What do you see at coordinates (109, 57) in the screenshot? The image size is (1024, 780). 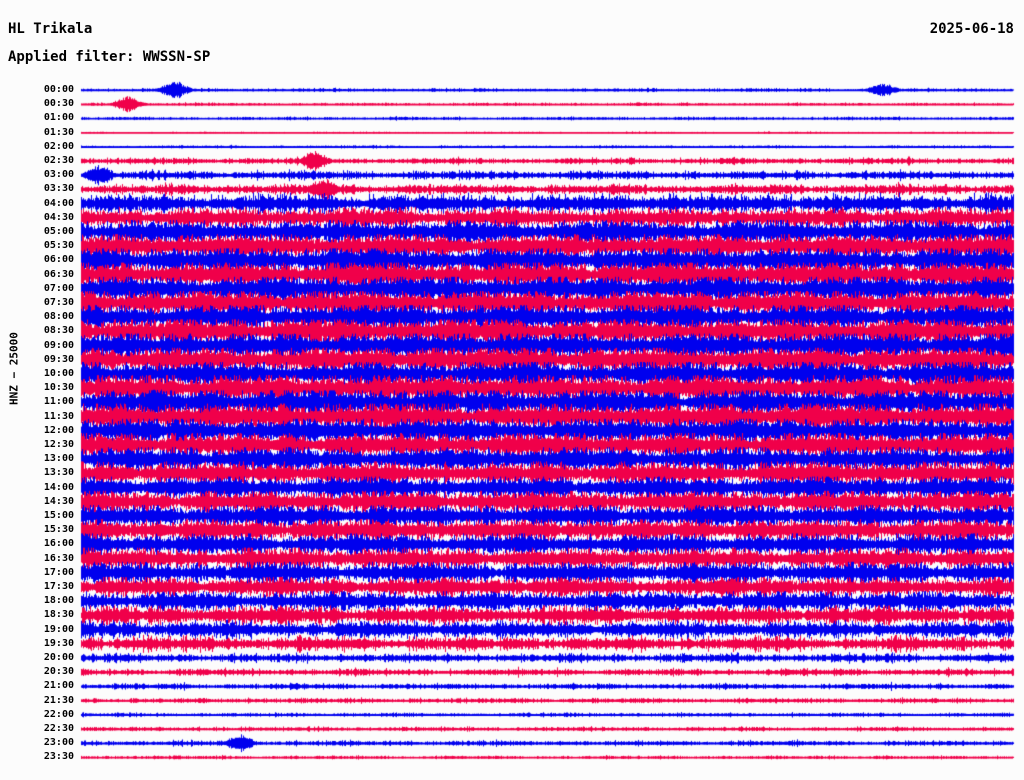 I see `applied-filter-label: Applied filter: WWSSN-SP` at bounding box center [109, 57].